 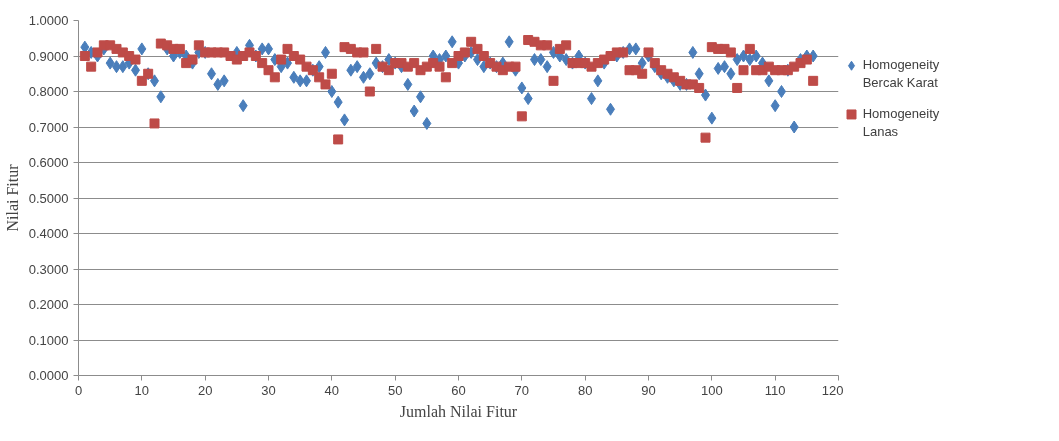 What do you see at coordinates (648, 390) in the screenshot?
I see `x-tick-label: 90` at bounding box center [648, 390].